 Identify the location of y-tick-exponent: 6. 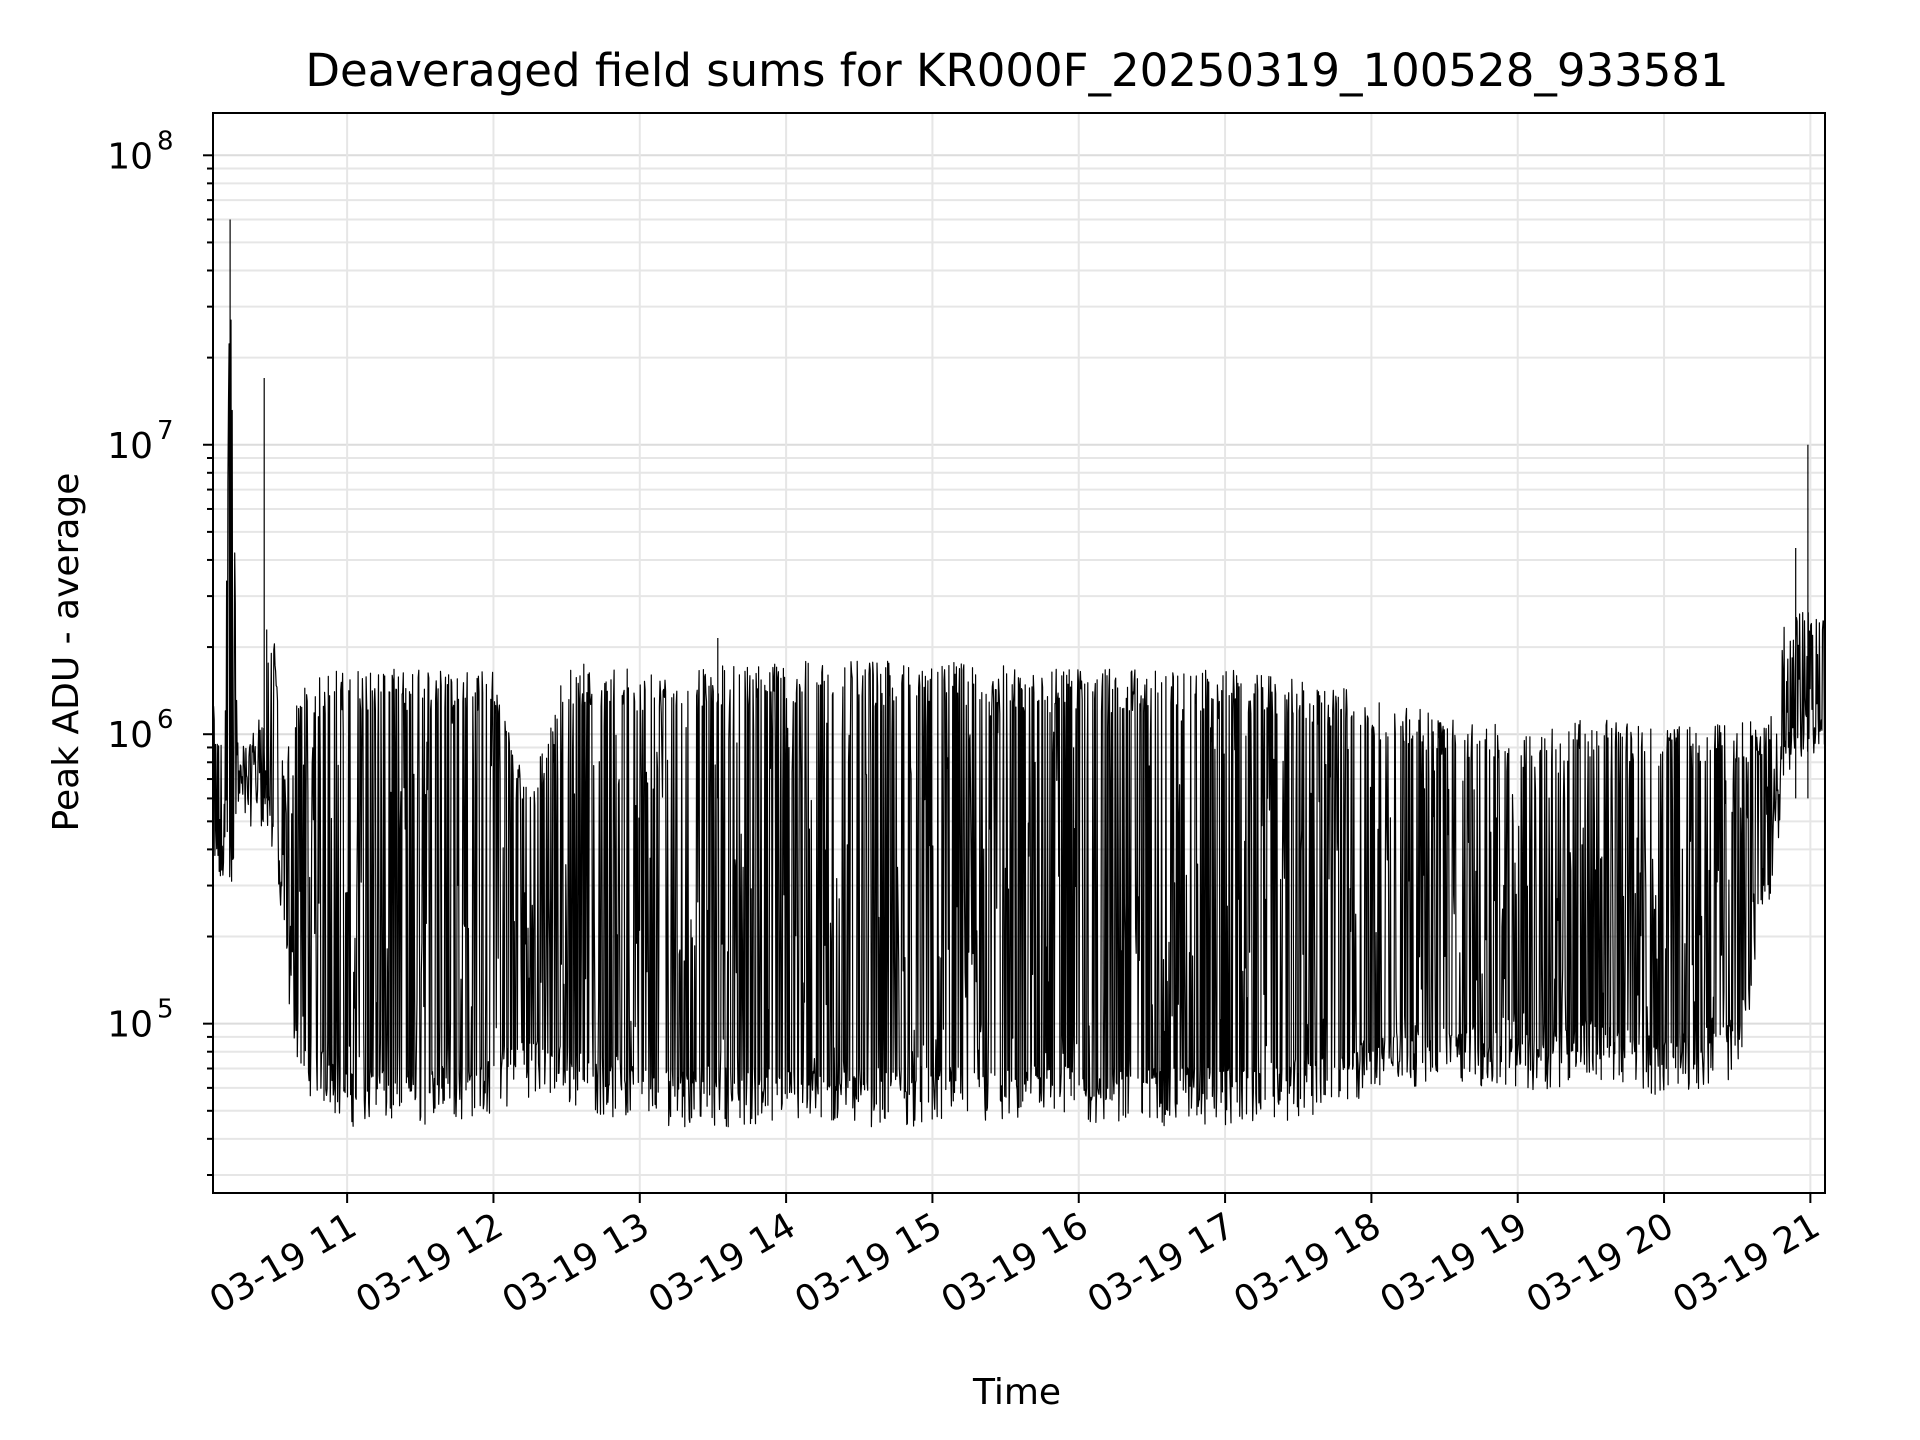
(165, 720).